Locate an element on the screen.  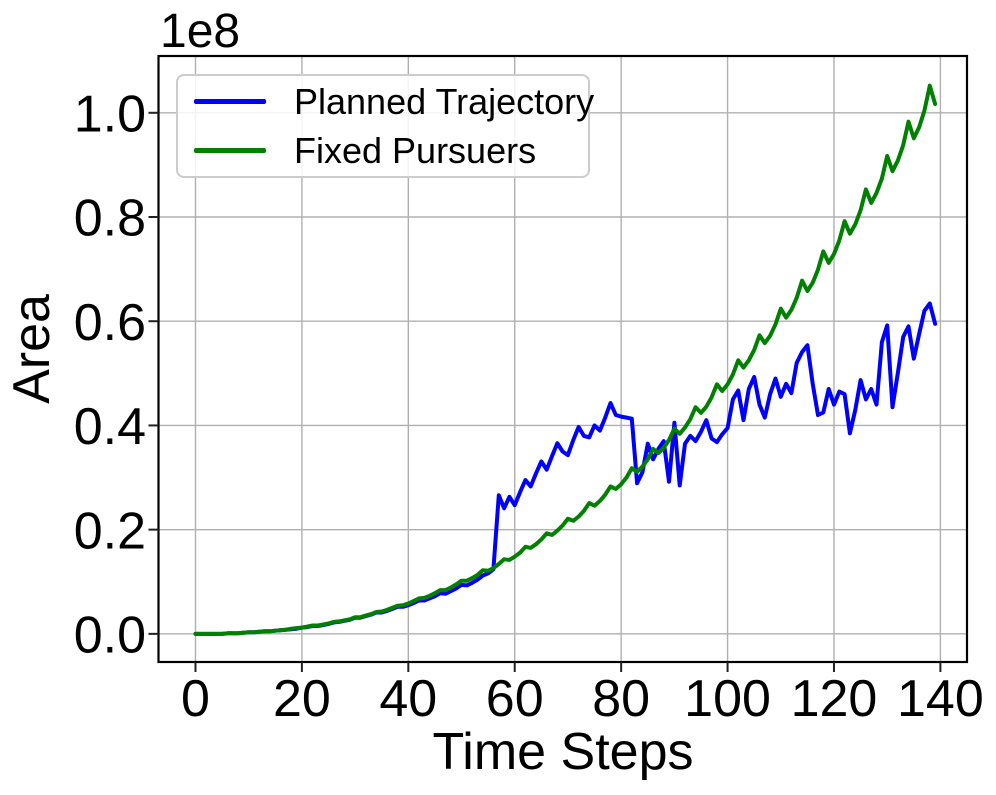
x-tick-label: 60 is located at coordinates (515, 699).